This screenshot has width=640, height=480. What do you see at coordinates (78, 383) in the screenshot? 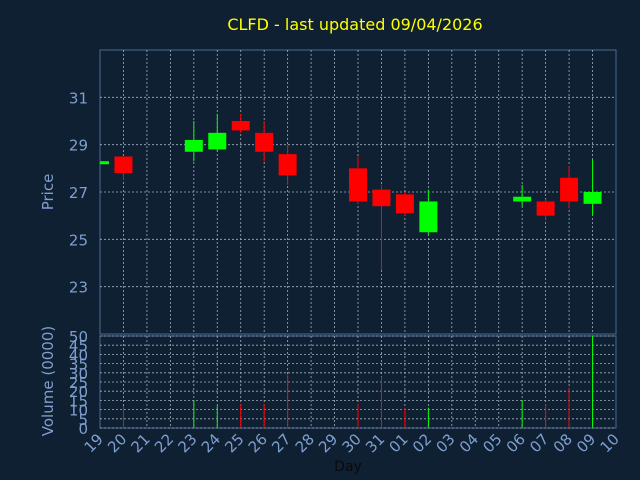
I see `volume-tick-label: 25` at bounding box center [78, 383].